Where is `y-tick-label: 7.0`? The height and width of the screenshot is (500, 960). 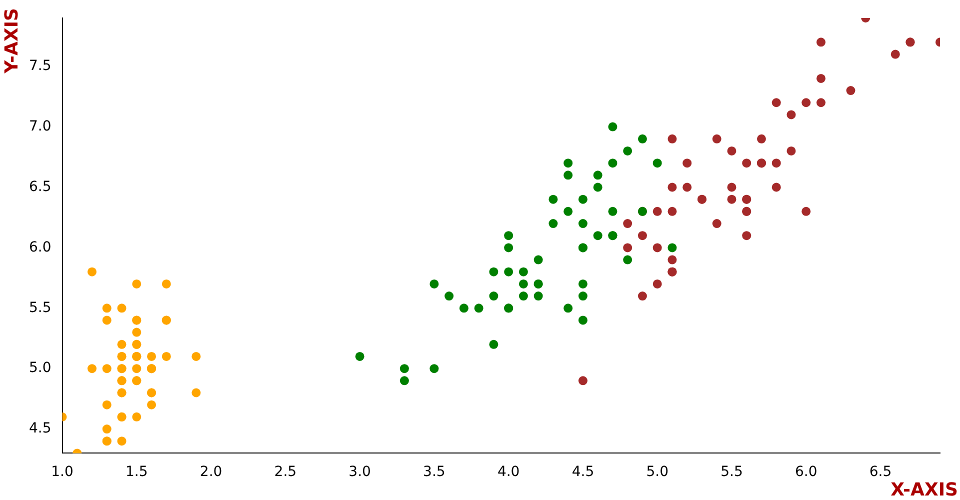 y-tick-label: 7.0 is located at coordinates (40, 126).